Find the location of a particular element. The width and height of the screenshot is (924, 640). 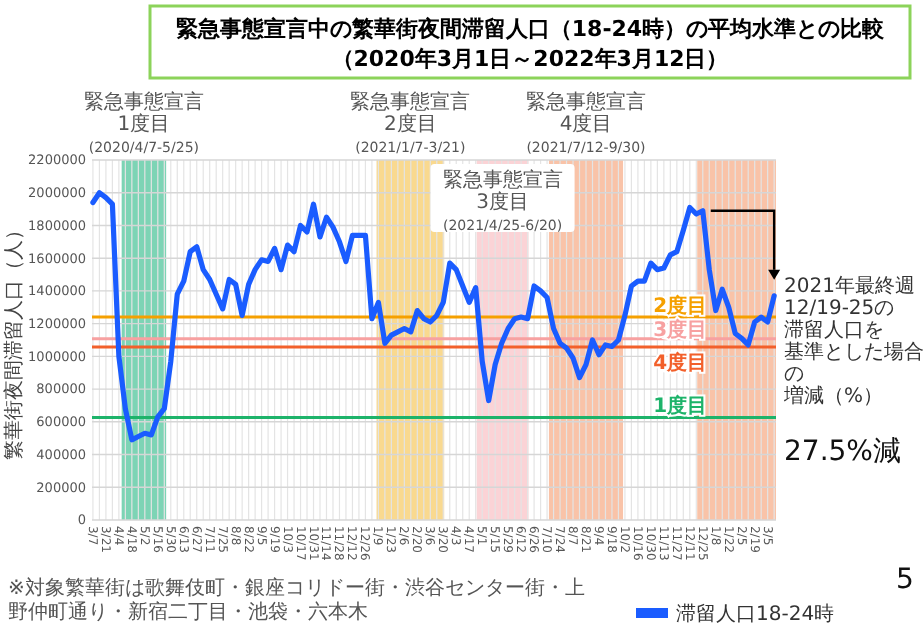

annotation: 2021年最終週 is located at coordinates (849, 286).